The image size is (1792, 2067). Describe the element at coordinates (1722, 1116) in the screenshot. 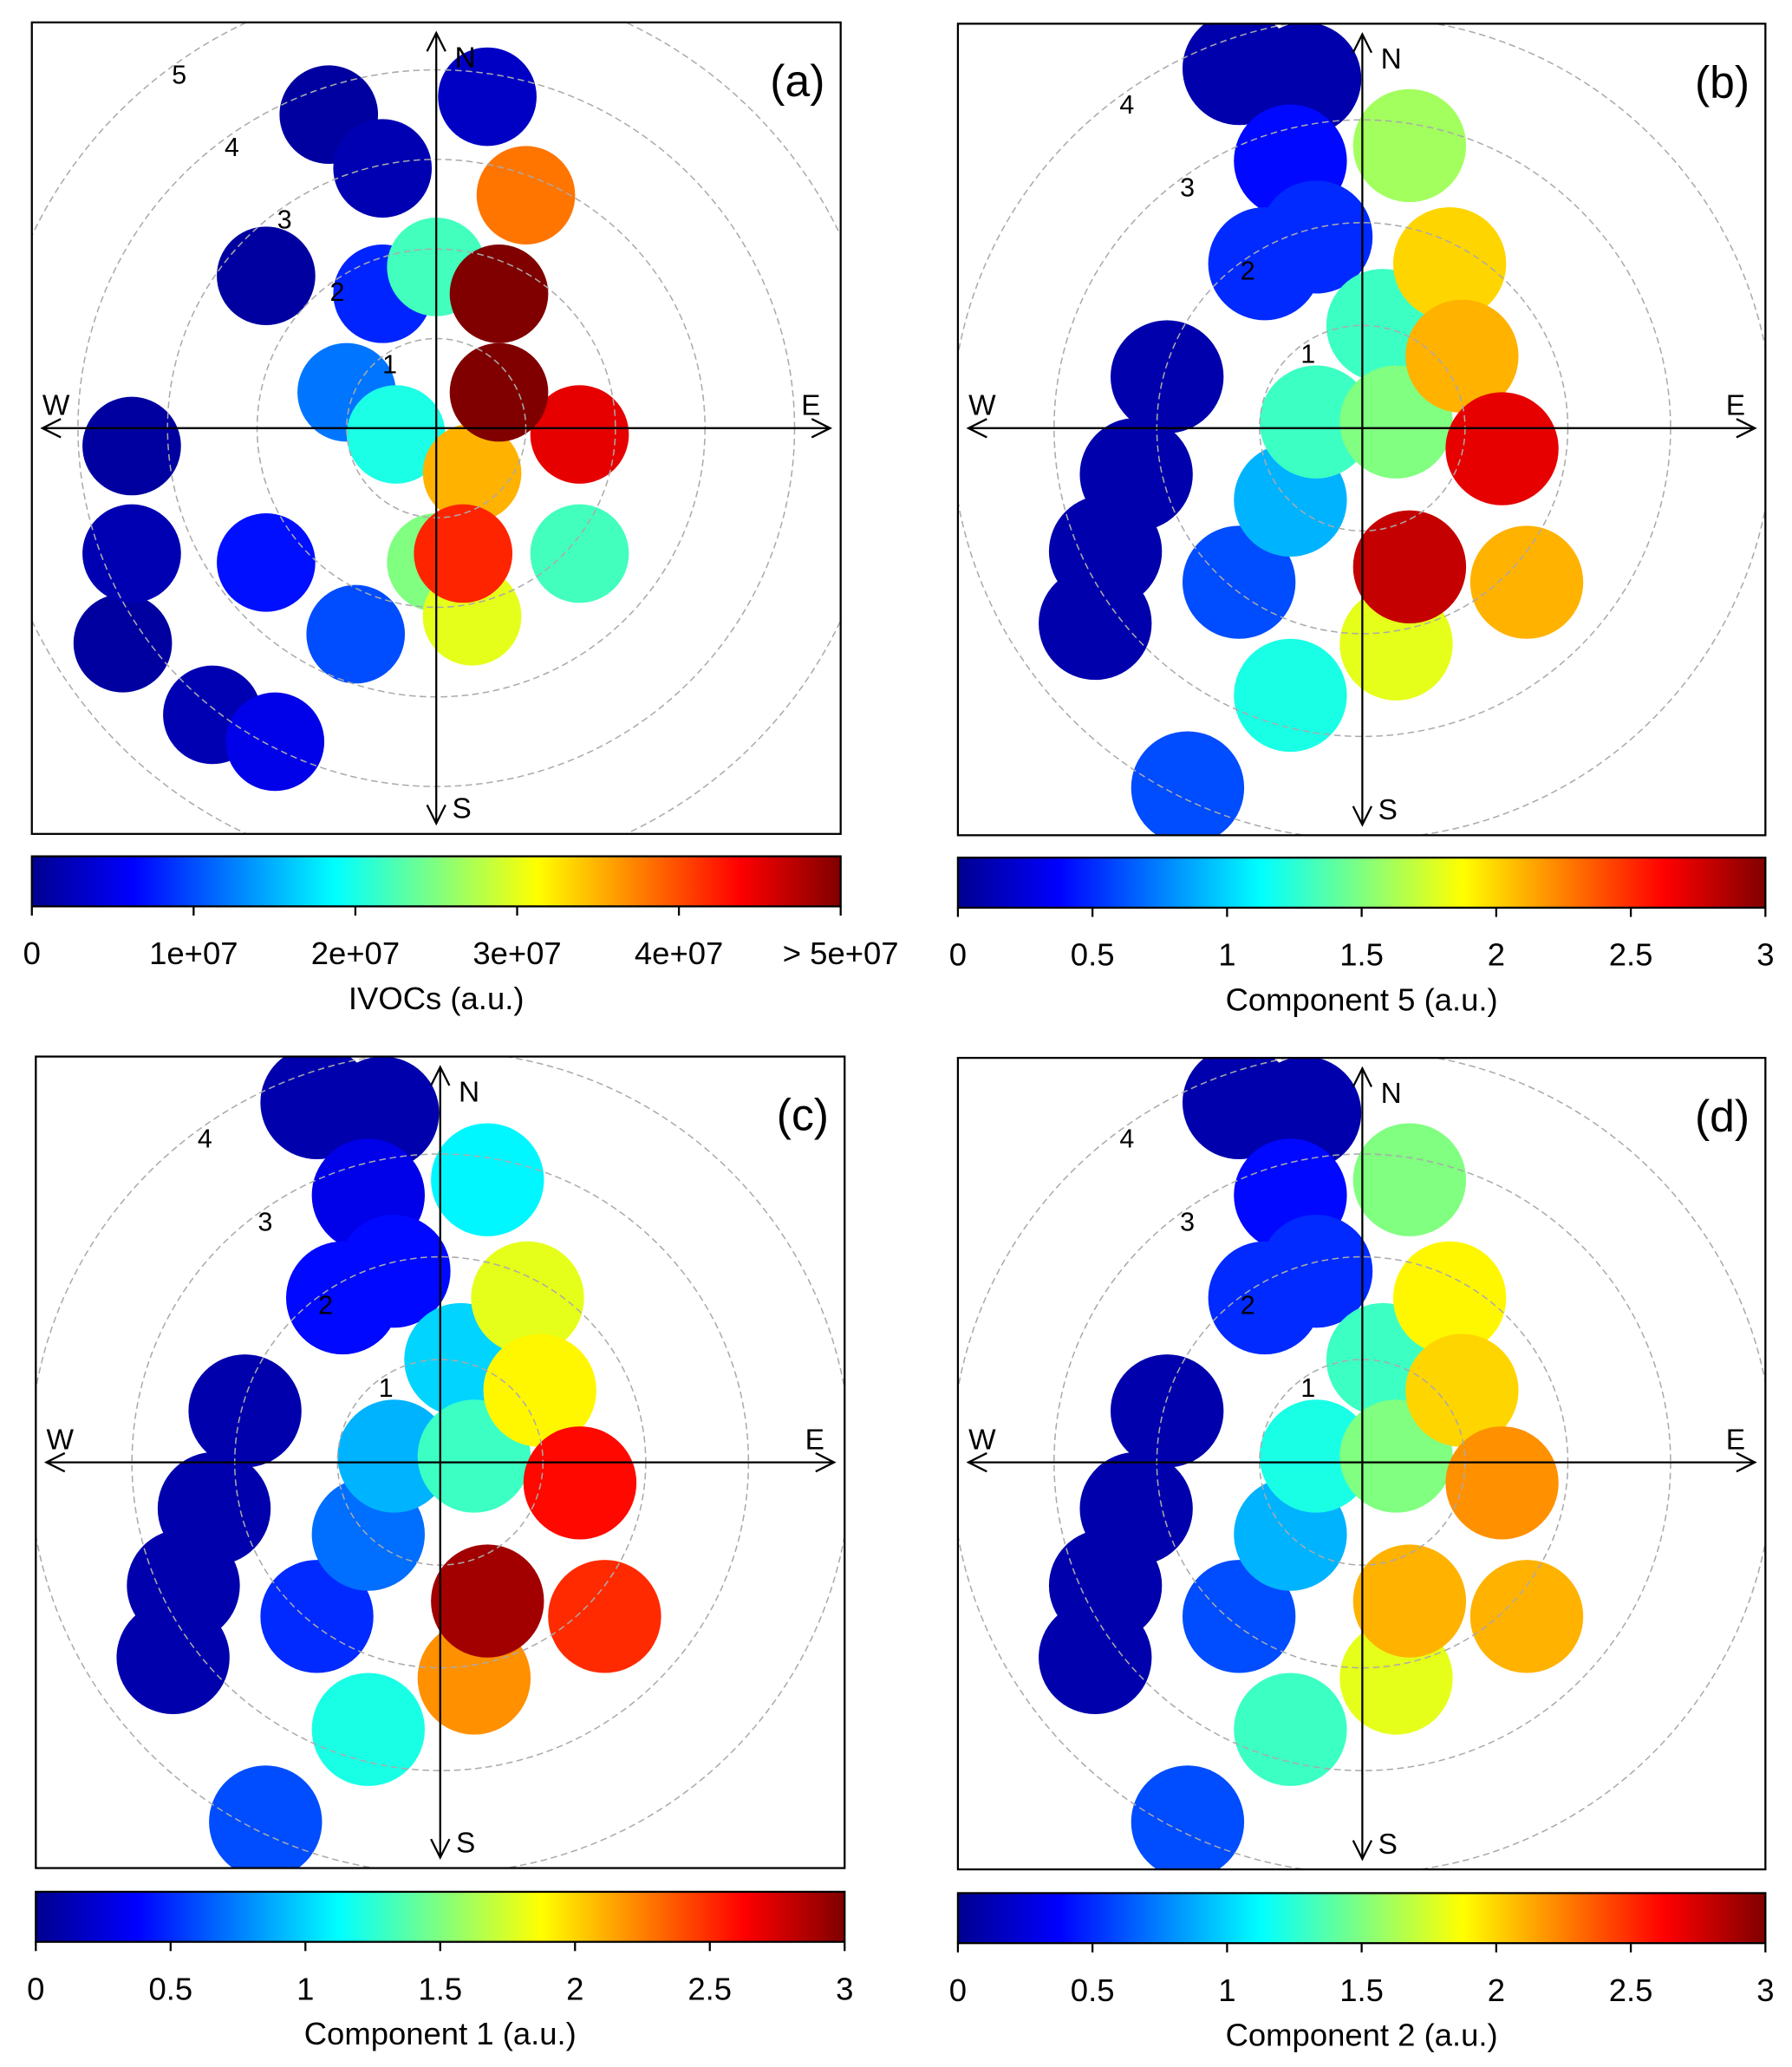

I see `panel-label: (d)` at that location.